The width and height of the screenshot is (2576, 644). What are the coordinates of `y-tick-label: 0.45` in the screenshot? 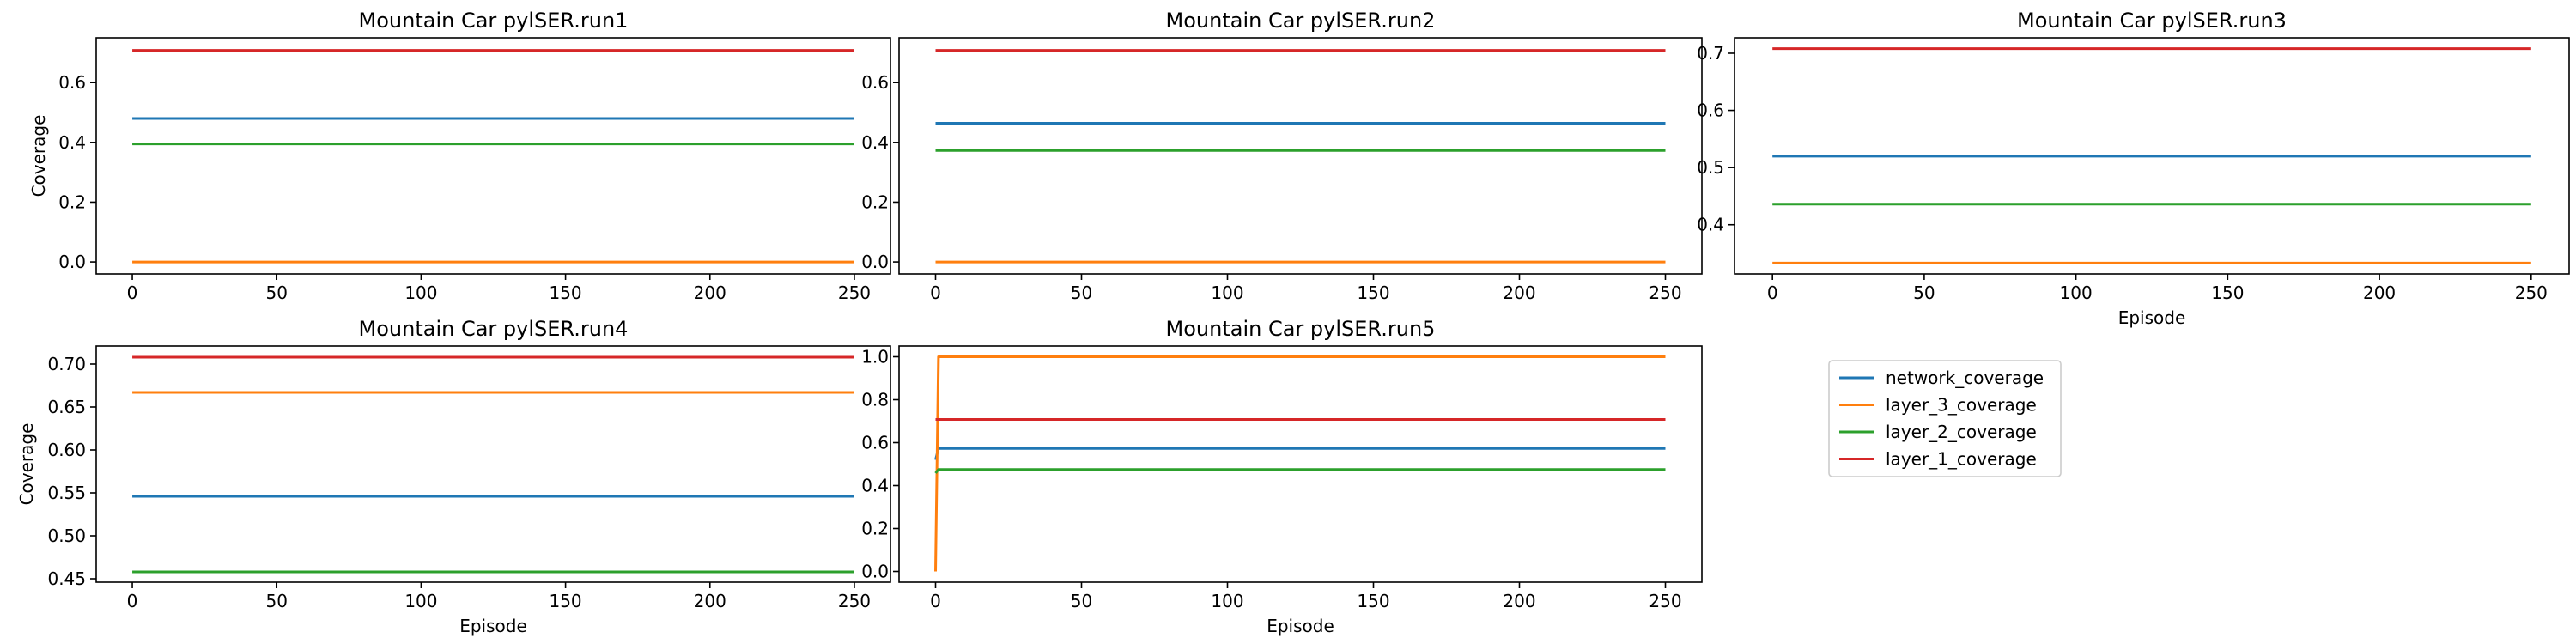 It's located at (66, 578).